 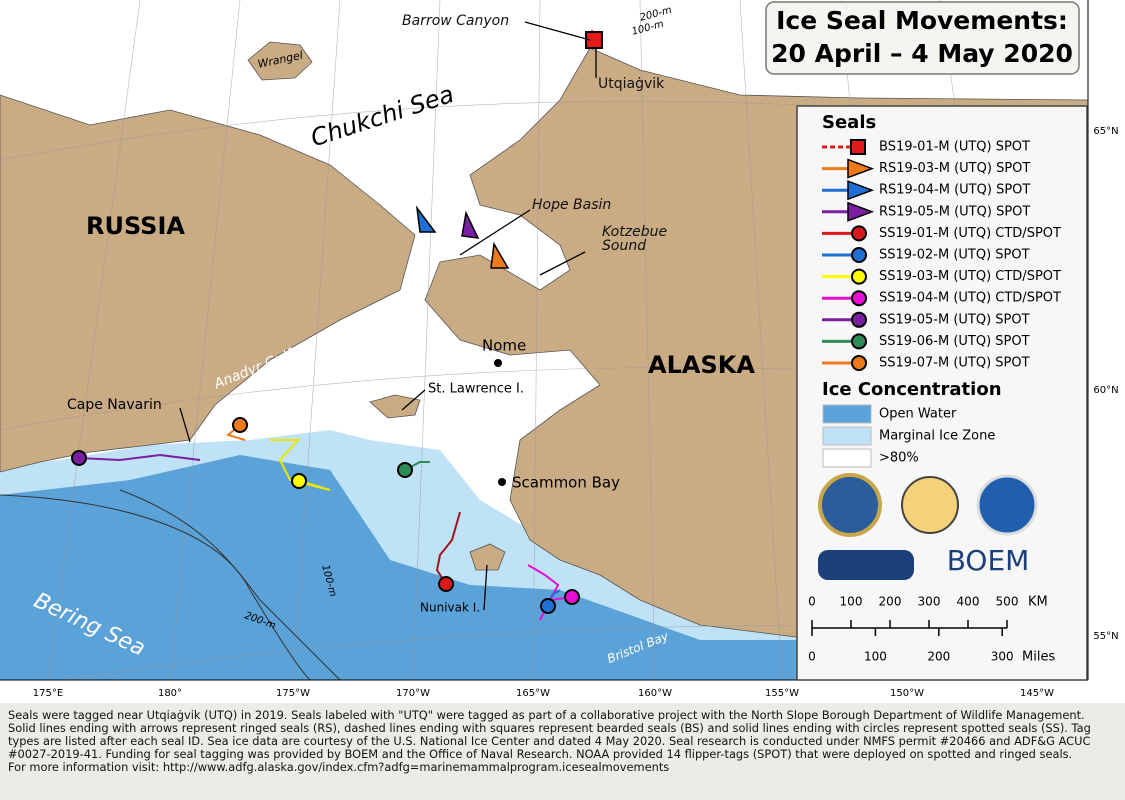 What do you see at coordinates (413, 693) in the screenshot?
I see `longitude-label: 170°W` at bounding box center [413, 693].